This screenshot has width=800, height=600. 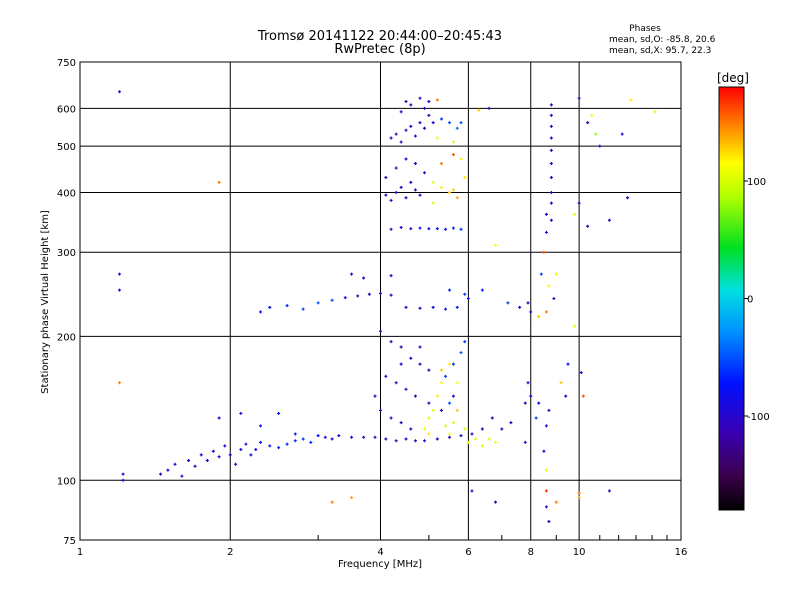 What do you see at coordinates (758, 417) in the screenshot?
I see `colorbar-tick-label: -100` at bounding box center [758, 417].